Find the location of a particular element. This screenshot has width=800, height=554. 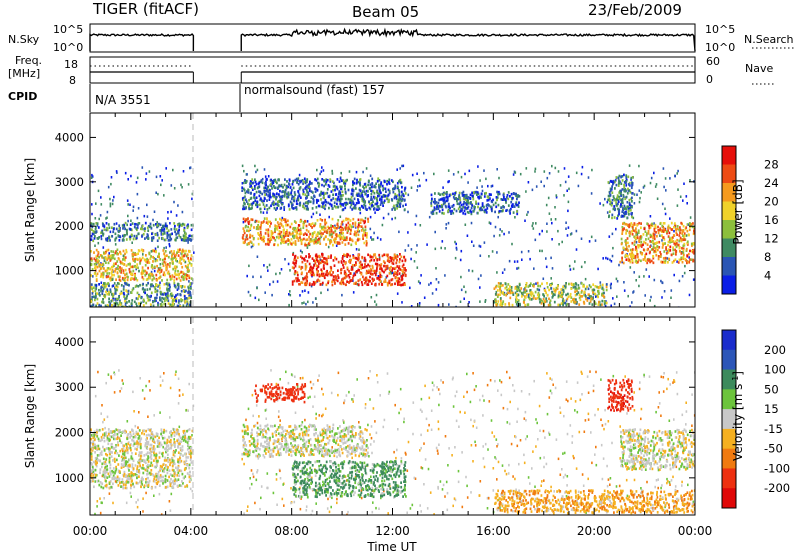

region-8-cell is located at coordinates (611, 189).